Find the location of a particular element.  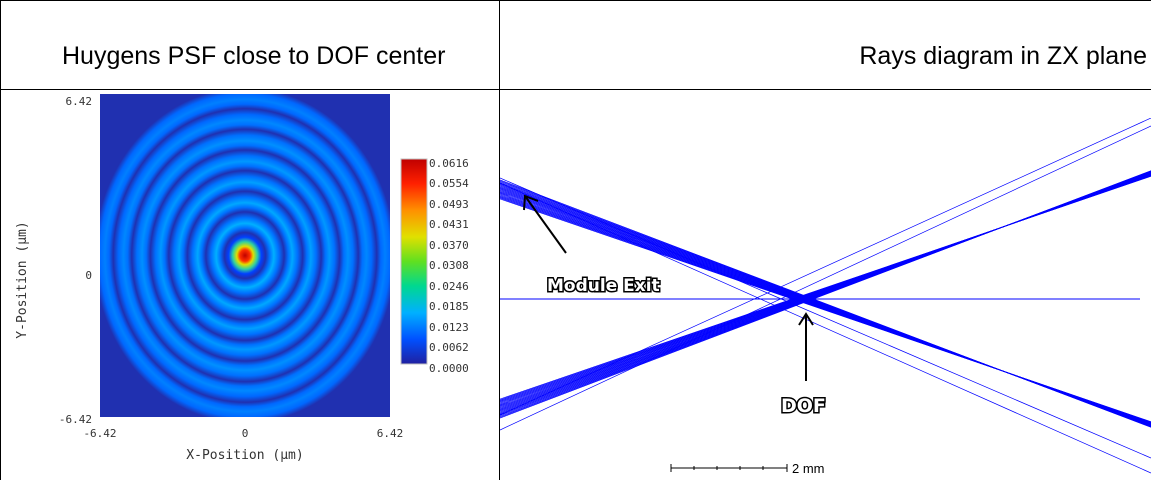

colorbar is located at coordinates (414, 261).